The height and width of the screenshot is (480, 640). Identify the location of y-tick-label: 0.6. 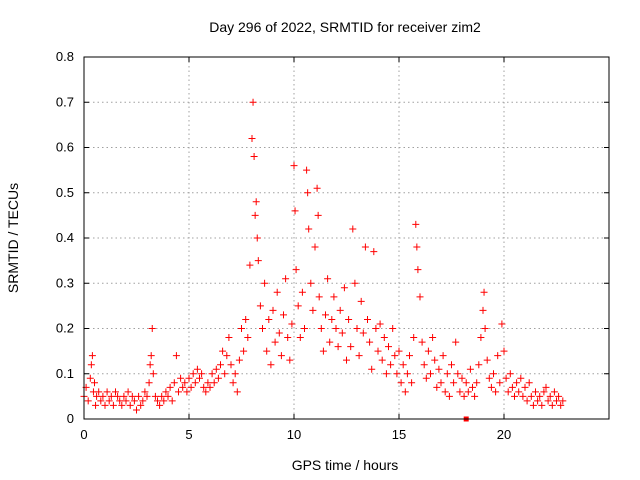
(65, 147).